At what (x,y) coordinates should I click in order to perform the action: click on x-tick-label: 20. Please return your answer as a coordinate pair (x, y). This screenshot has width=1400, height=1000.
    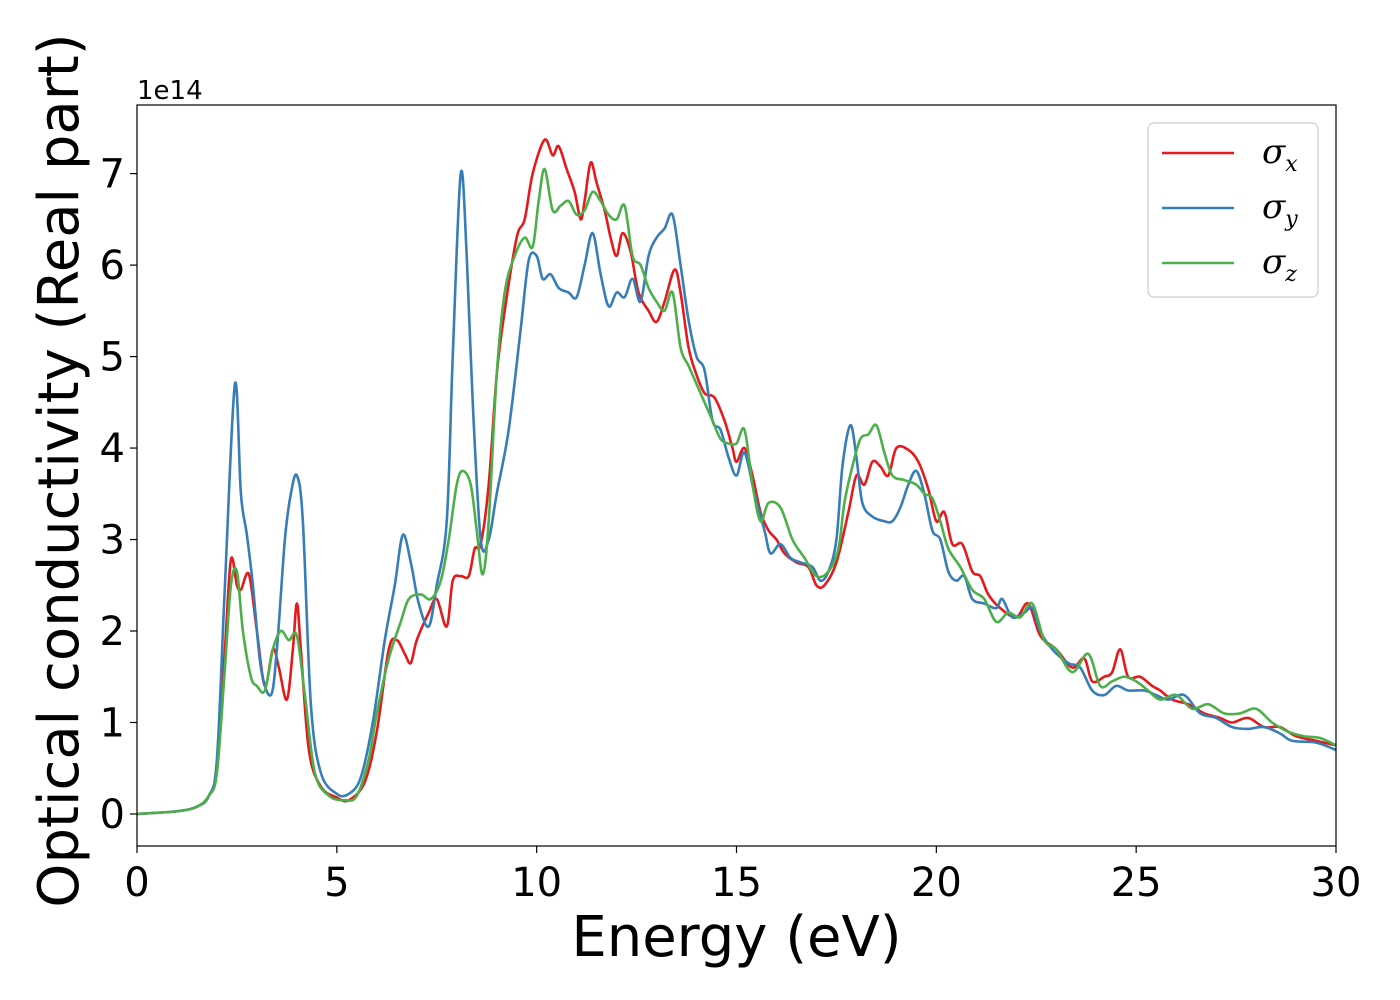
    Looking at the image, I should click on (936, 883).